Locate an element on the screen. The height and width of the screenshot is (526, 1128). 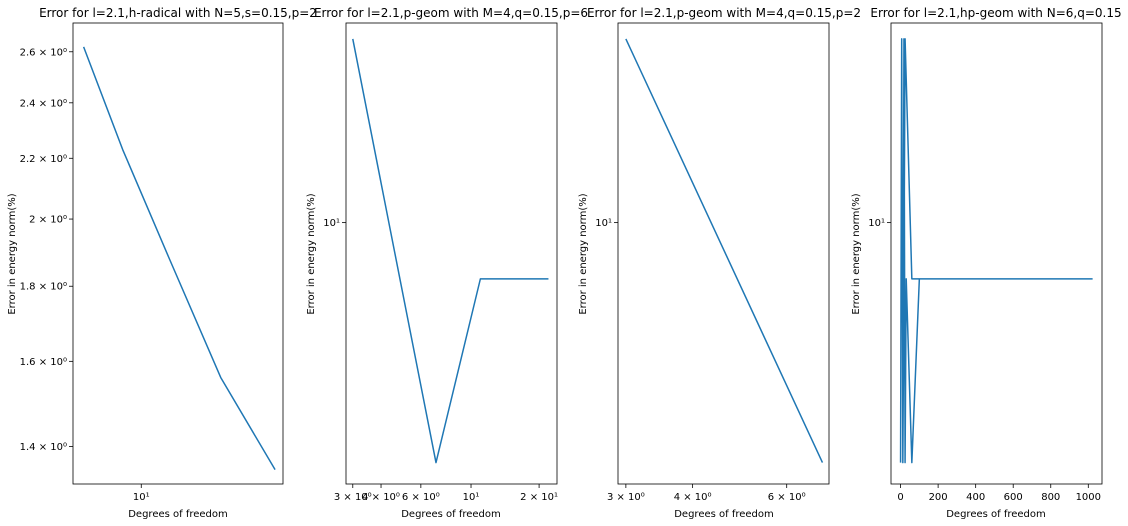
x-tick-label: 400 is located at coordinates (975, 497).